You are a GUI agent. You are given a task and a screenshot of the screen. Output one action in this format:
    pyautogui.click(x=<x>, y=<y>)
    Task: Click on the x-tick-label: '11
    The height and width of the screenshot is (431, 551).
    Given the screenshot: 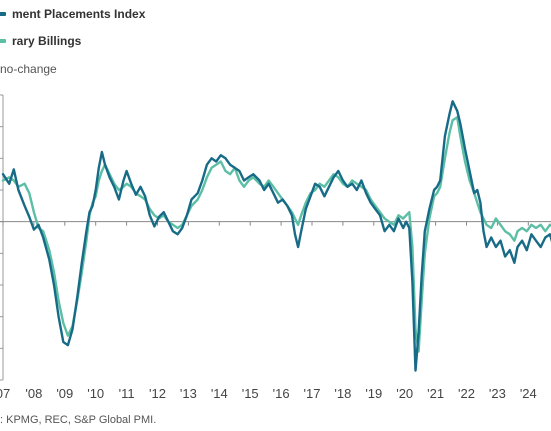 What is the action you would take?
    pyautogui.click(x=127, y=393)
    